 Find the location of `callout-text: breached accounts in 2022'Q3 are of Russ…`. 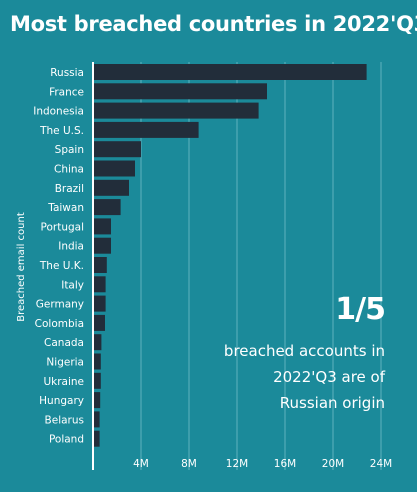

callout-text: breached accounts in 2022'Q3 are of Russ… is located at coordinates (304, 377).